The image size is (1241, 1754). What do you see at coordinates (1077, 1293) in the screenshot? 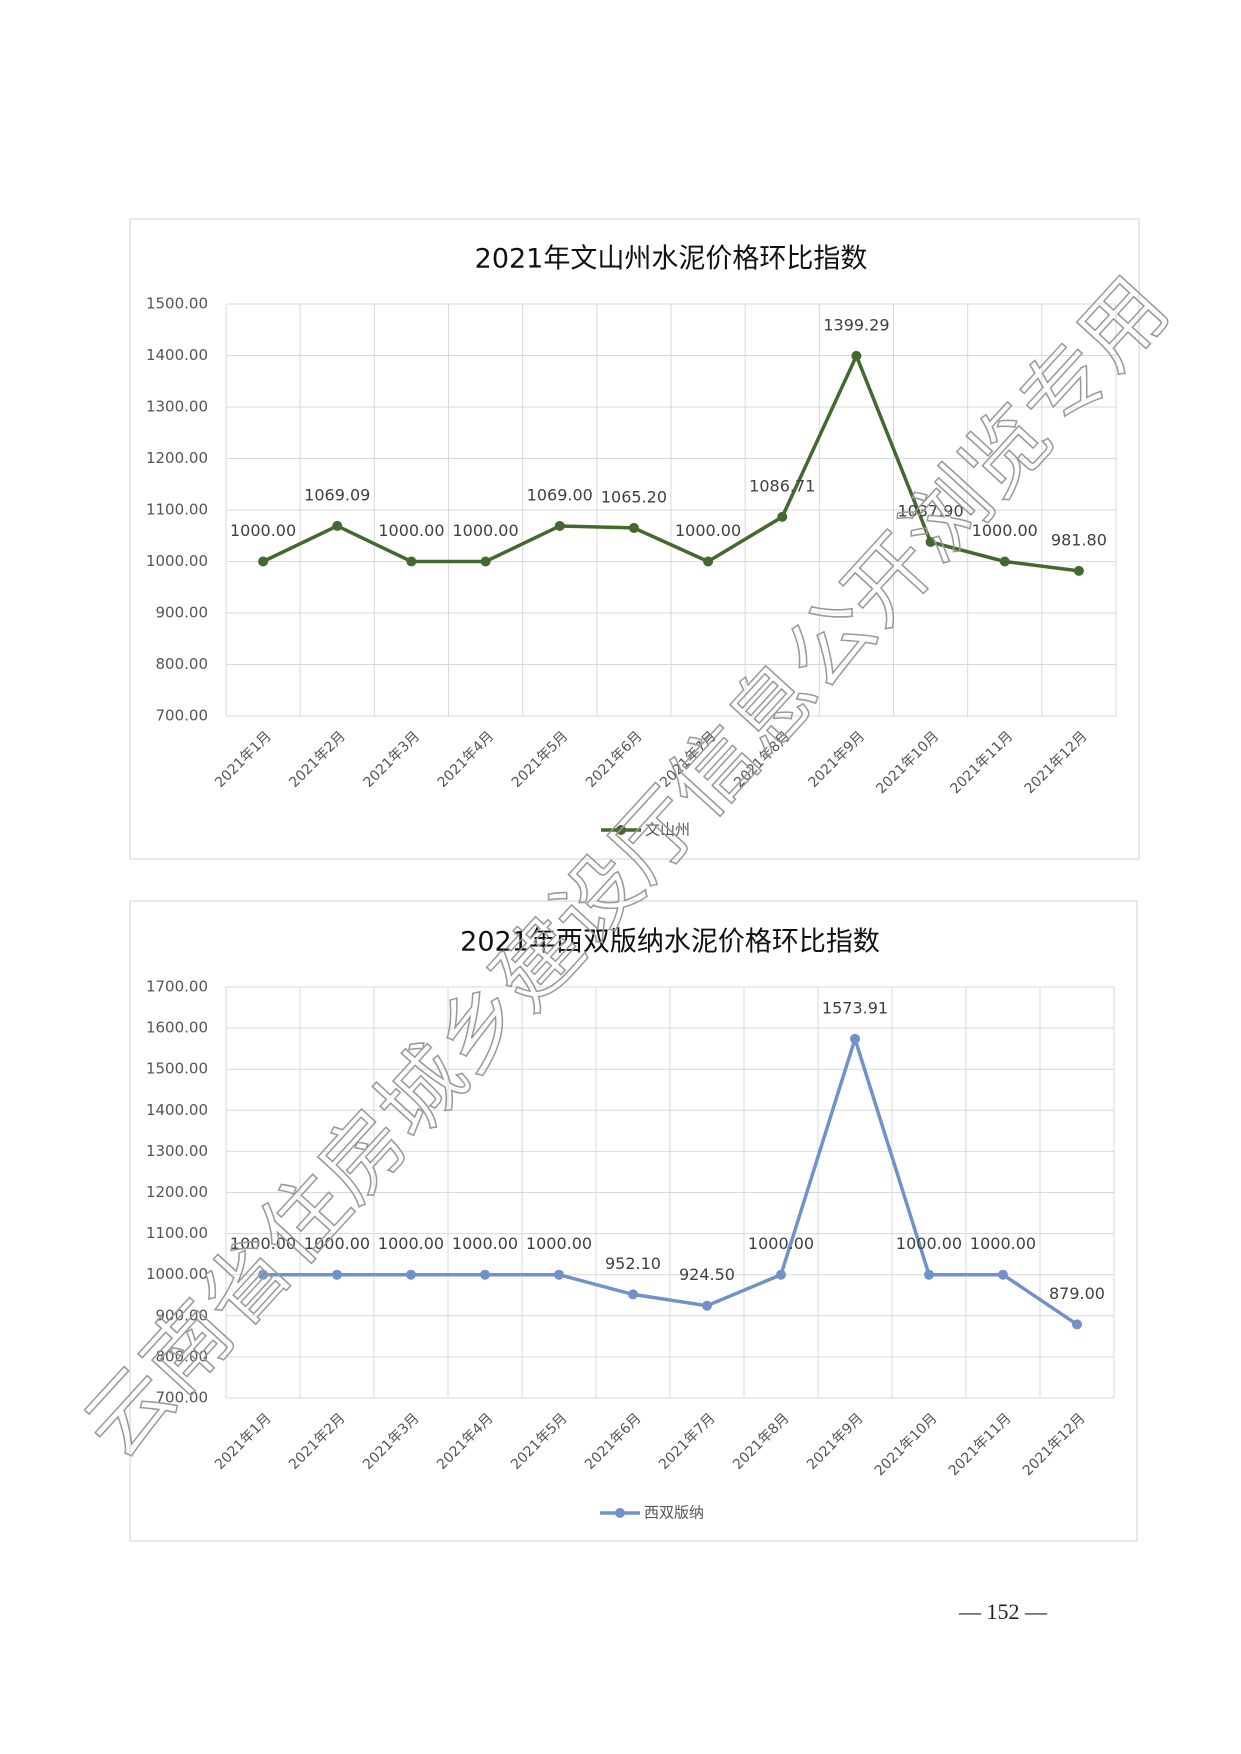
I see `data-label: 879.00` at bounding box center [1077, 1293].